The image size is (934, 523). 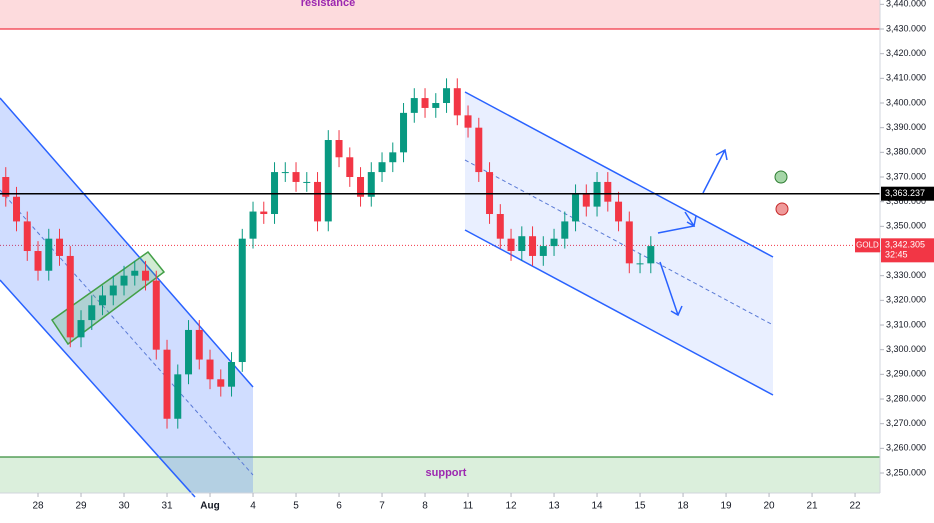 I want to click on y-tick-label: 3,300.000, so click(x=906, y=349).